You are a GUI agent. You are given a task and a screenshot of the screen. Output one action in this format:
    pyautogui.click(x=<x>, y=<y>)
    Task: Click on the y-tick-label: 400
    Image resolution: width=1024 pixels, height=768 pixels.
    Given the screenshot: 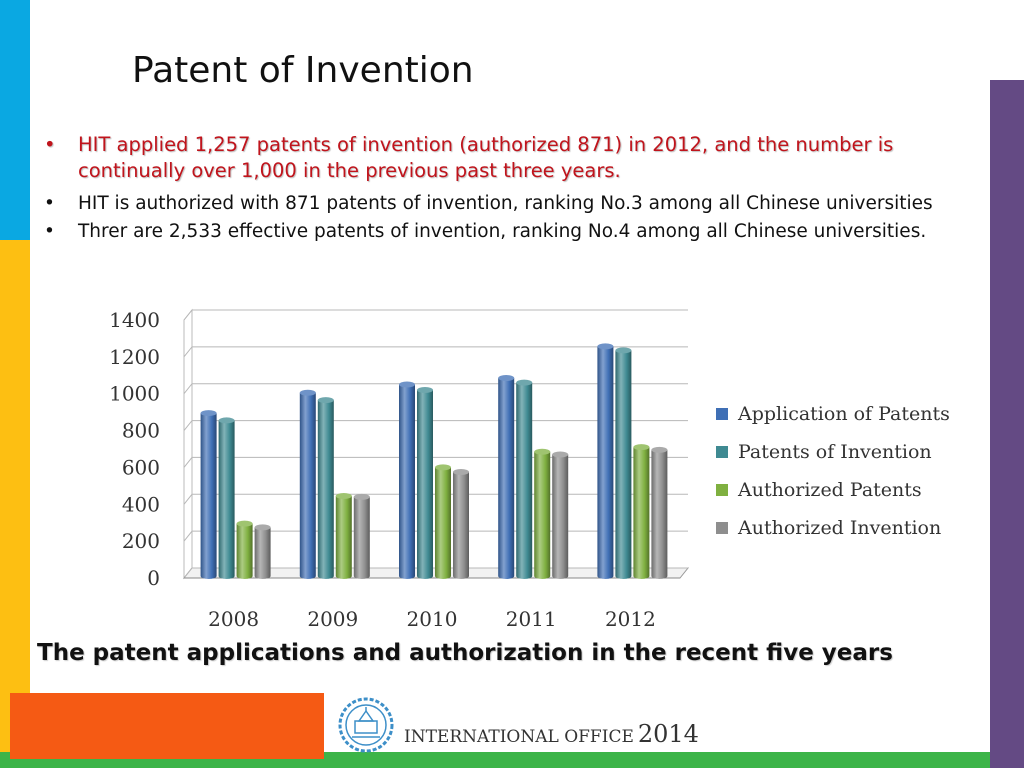 What is the action you would take?
    pyautogui.click(x=141, y=504)
    